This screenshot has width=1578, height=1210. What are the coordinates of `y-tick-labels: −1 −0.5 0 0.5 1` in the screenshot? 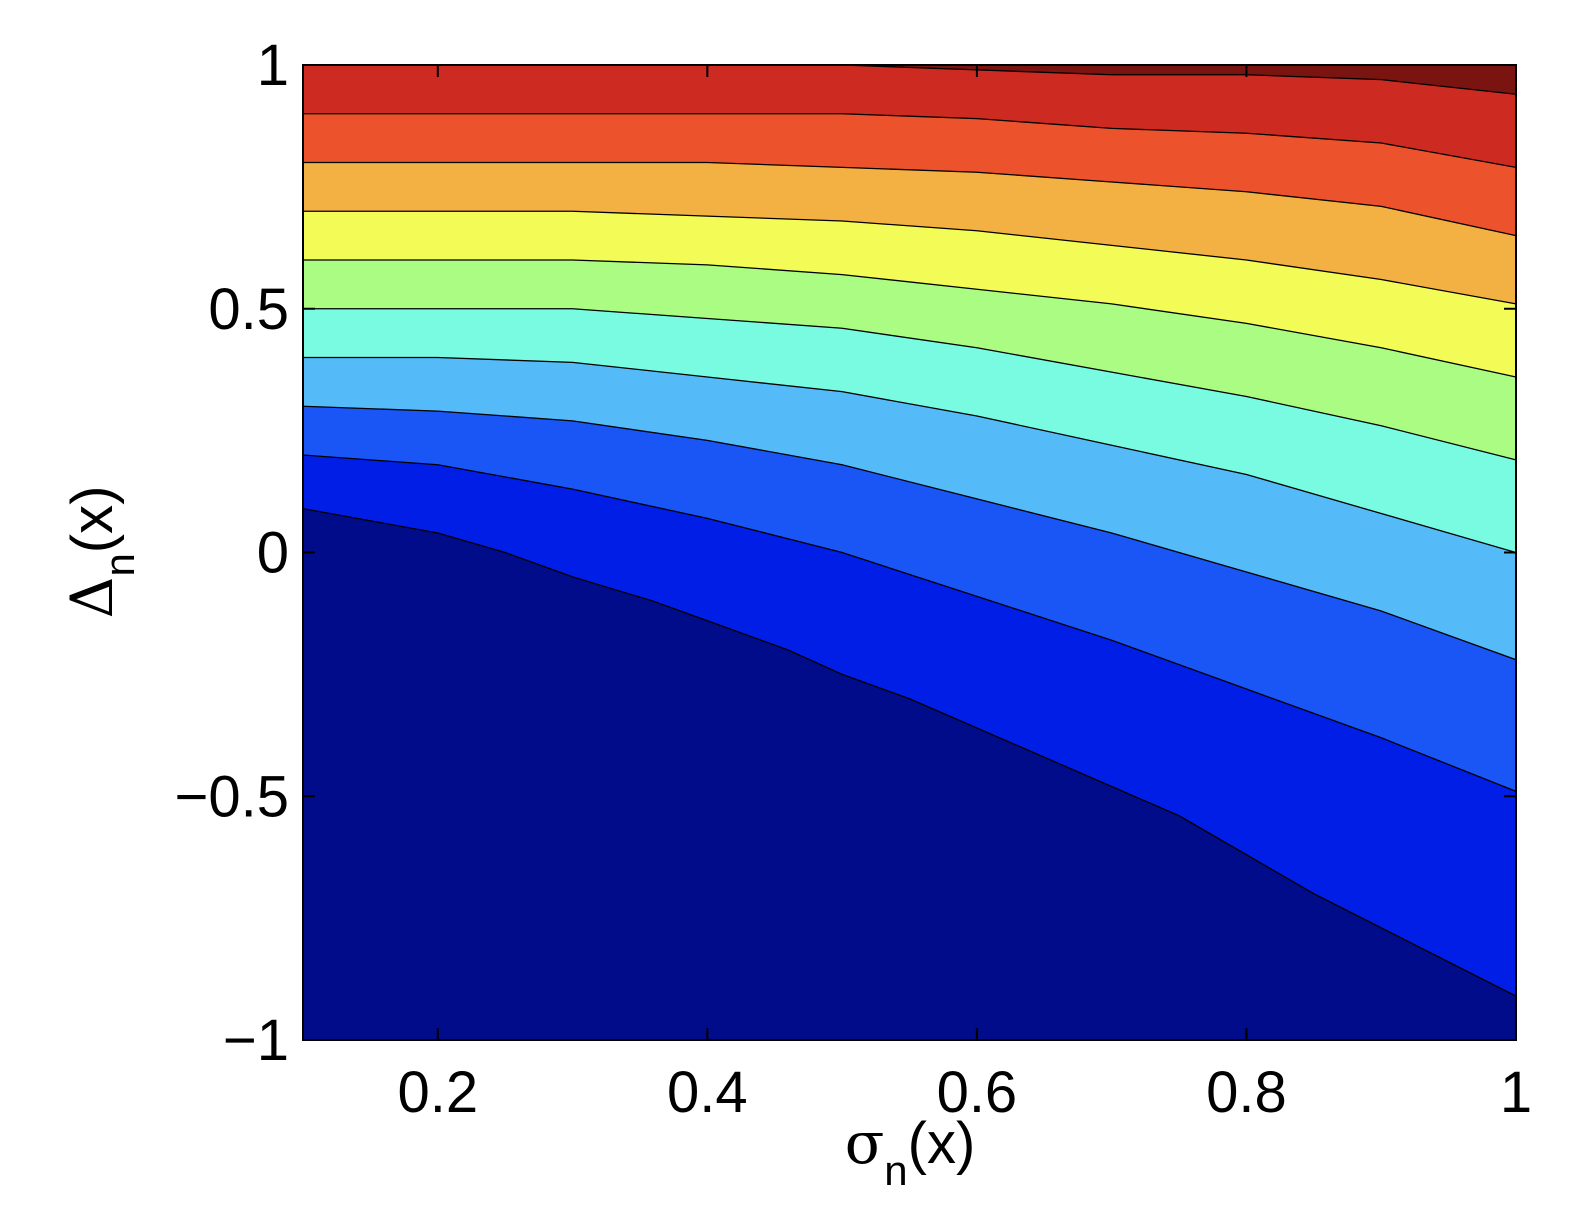 It's located at (232, 553).